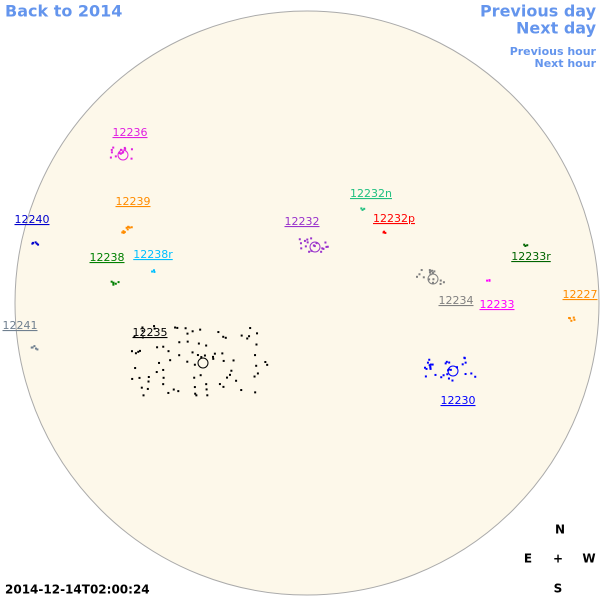  Describe the element at coordinates (20, 325) in the screenshot. I see `region-label: 12241` at that location.